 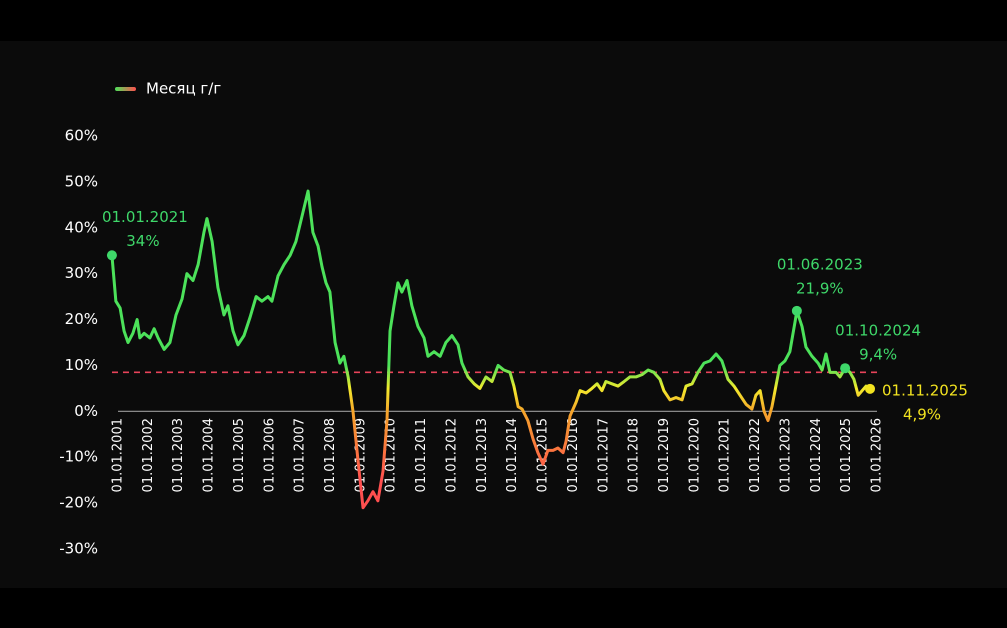 What do you see at coordinates (81, 319) in the screenshot?
I see `y-tick-label: 20%` at bounding box center [81, 319].